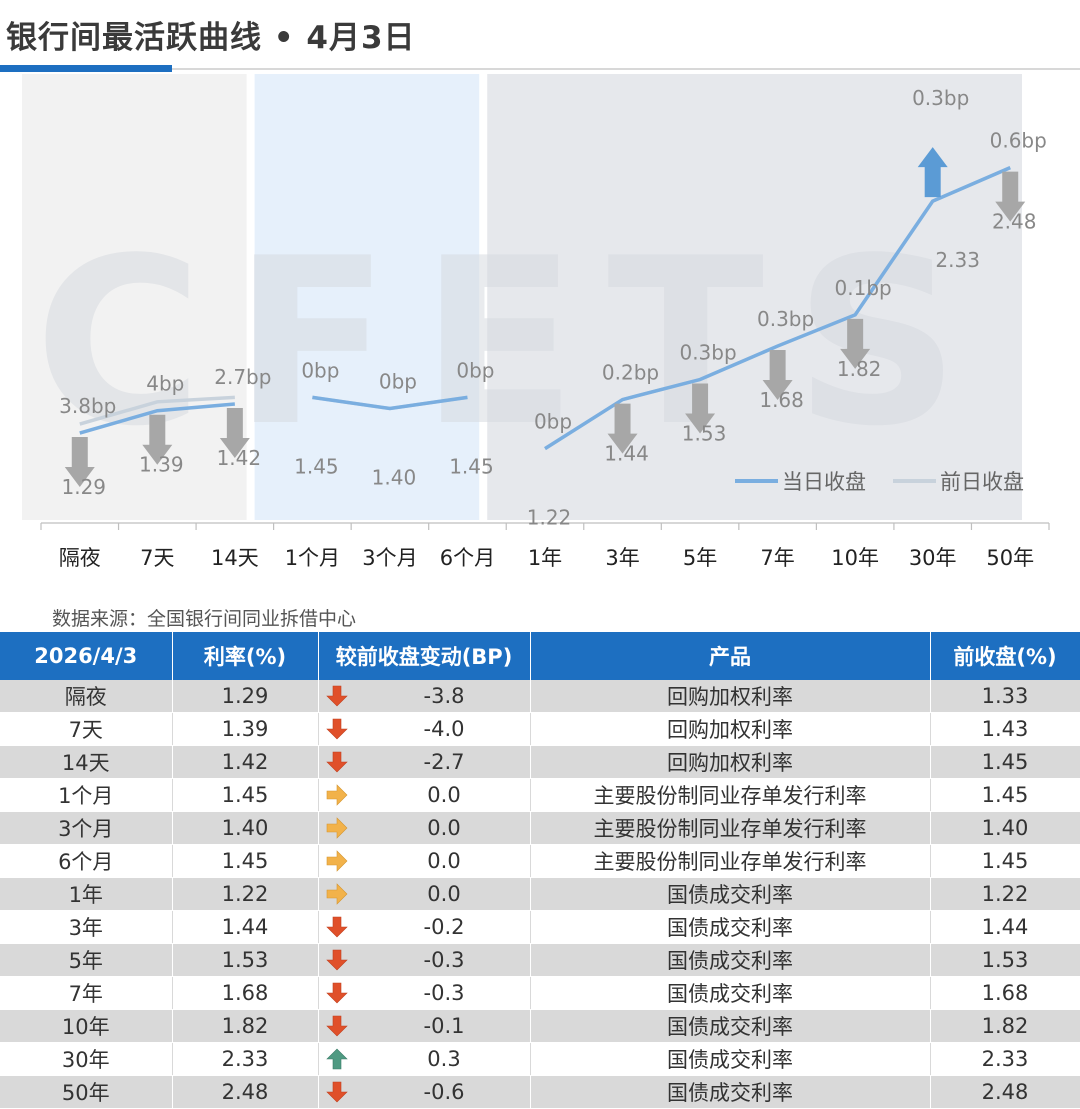 The width and height of the screenshot is (1080, 1109). I want to click on cell-tenor: 50年, so click(86, 1092).